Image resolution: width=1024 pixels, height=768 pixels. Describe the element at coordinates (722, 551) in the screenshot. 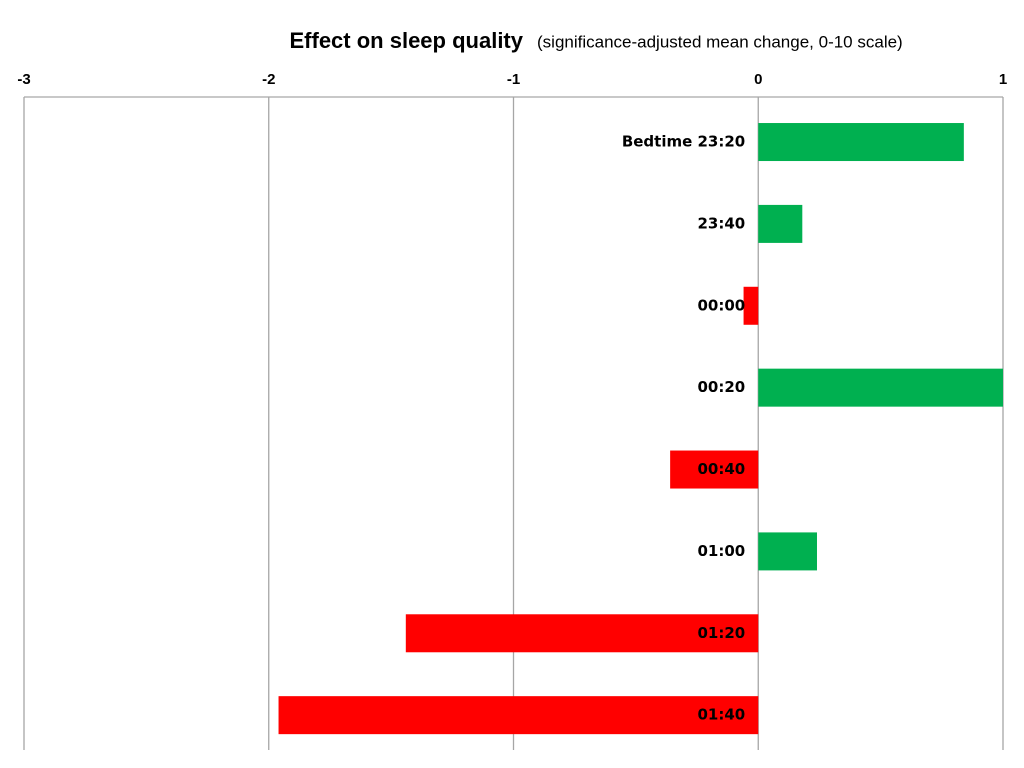

I see `category-label: 01:00` at that location.